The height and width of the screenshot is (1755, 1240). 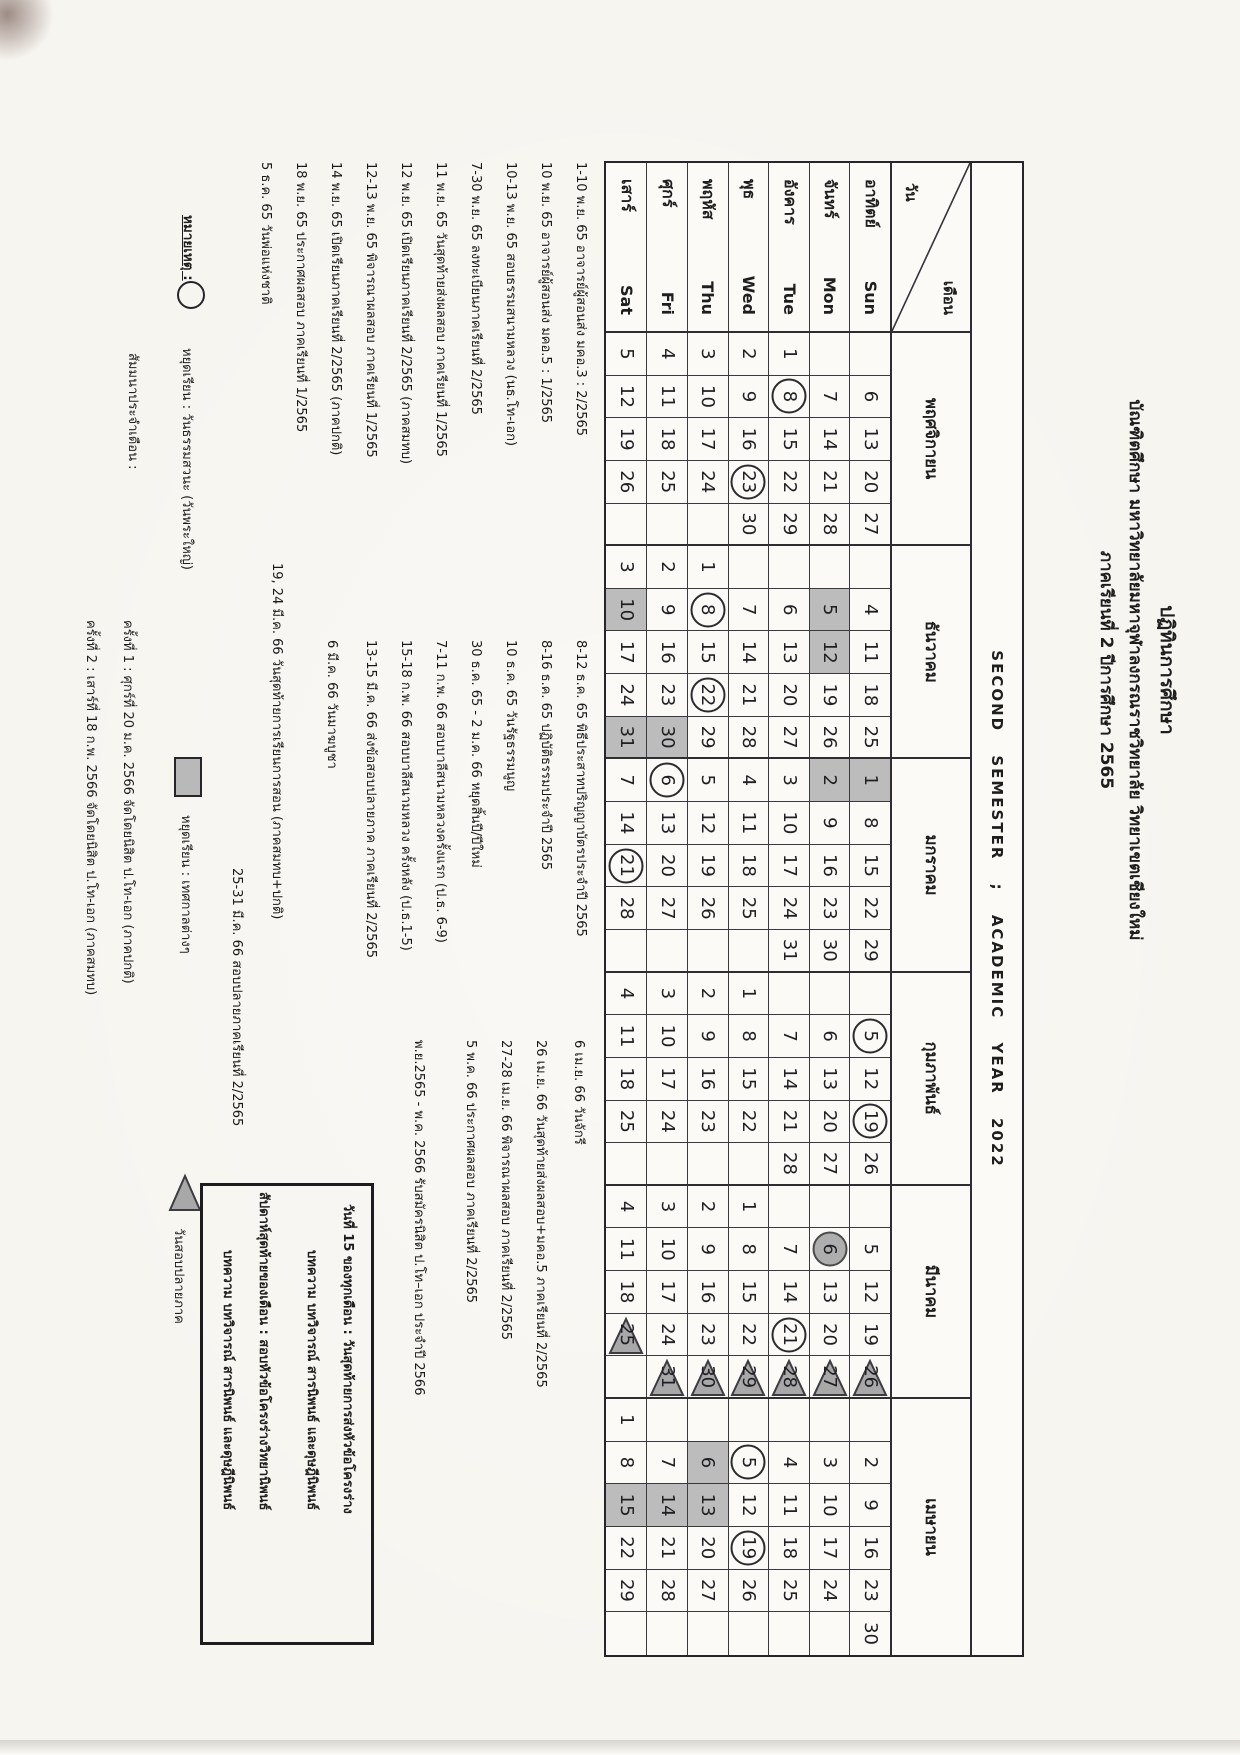 What do you see at coordinates (626, 1462) in the screenshot?
I see `date-number: 8` at bounding box center [626, 1462].